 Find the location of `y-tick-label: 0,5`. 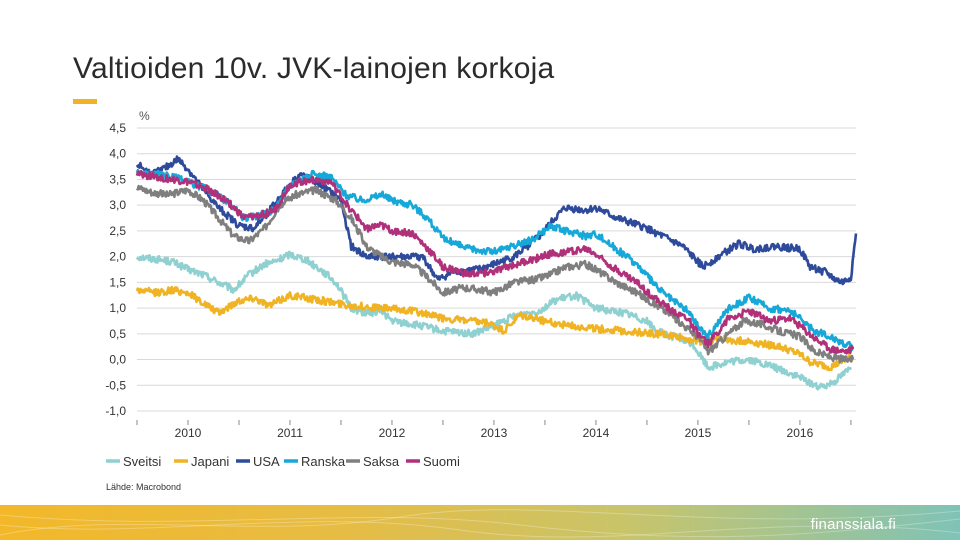

y-tick-label: 0,5 is located at coordinates (117, 334).